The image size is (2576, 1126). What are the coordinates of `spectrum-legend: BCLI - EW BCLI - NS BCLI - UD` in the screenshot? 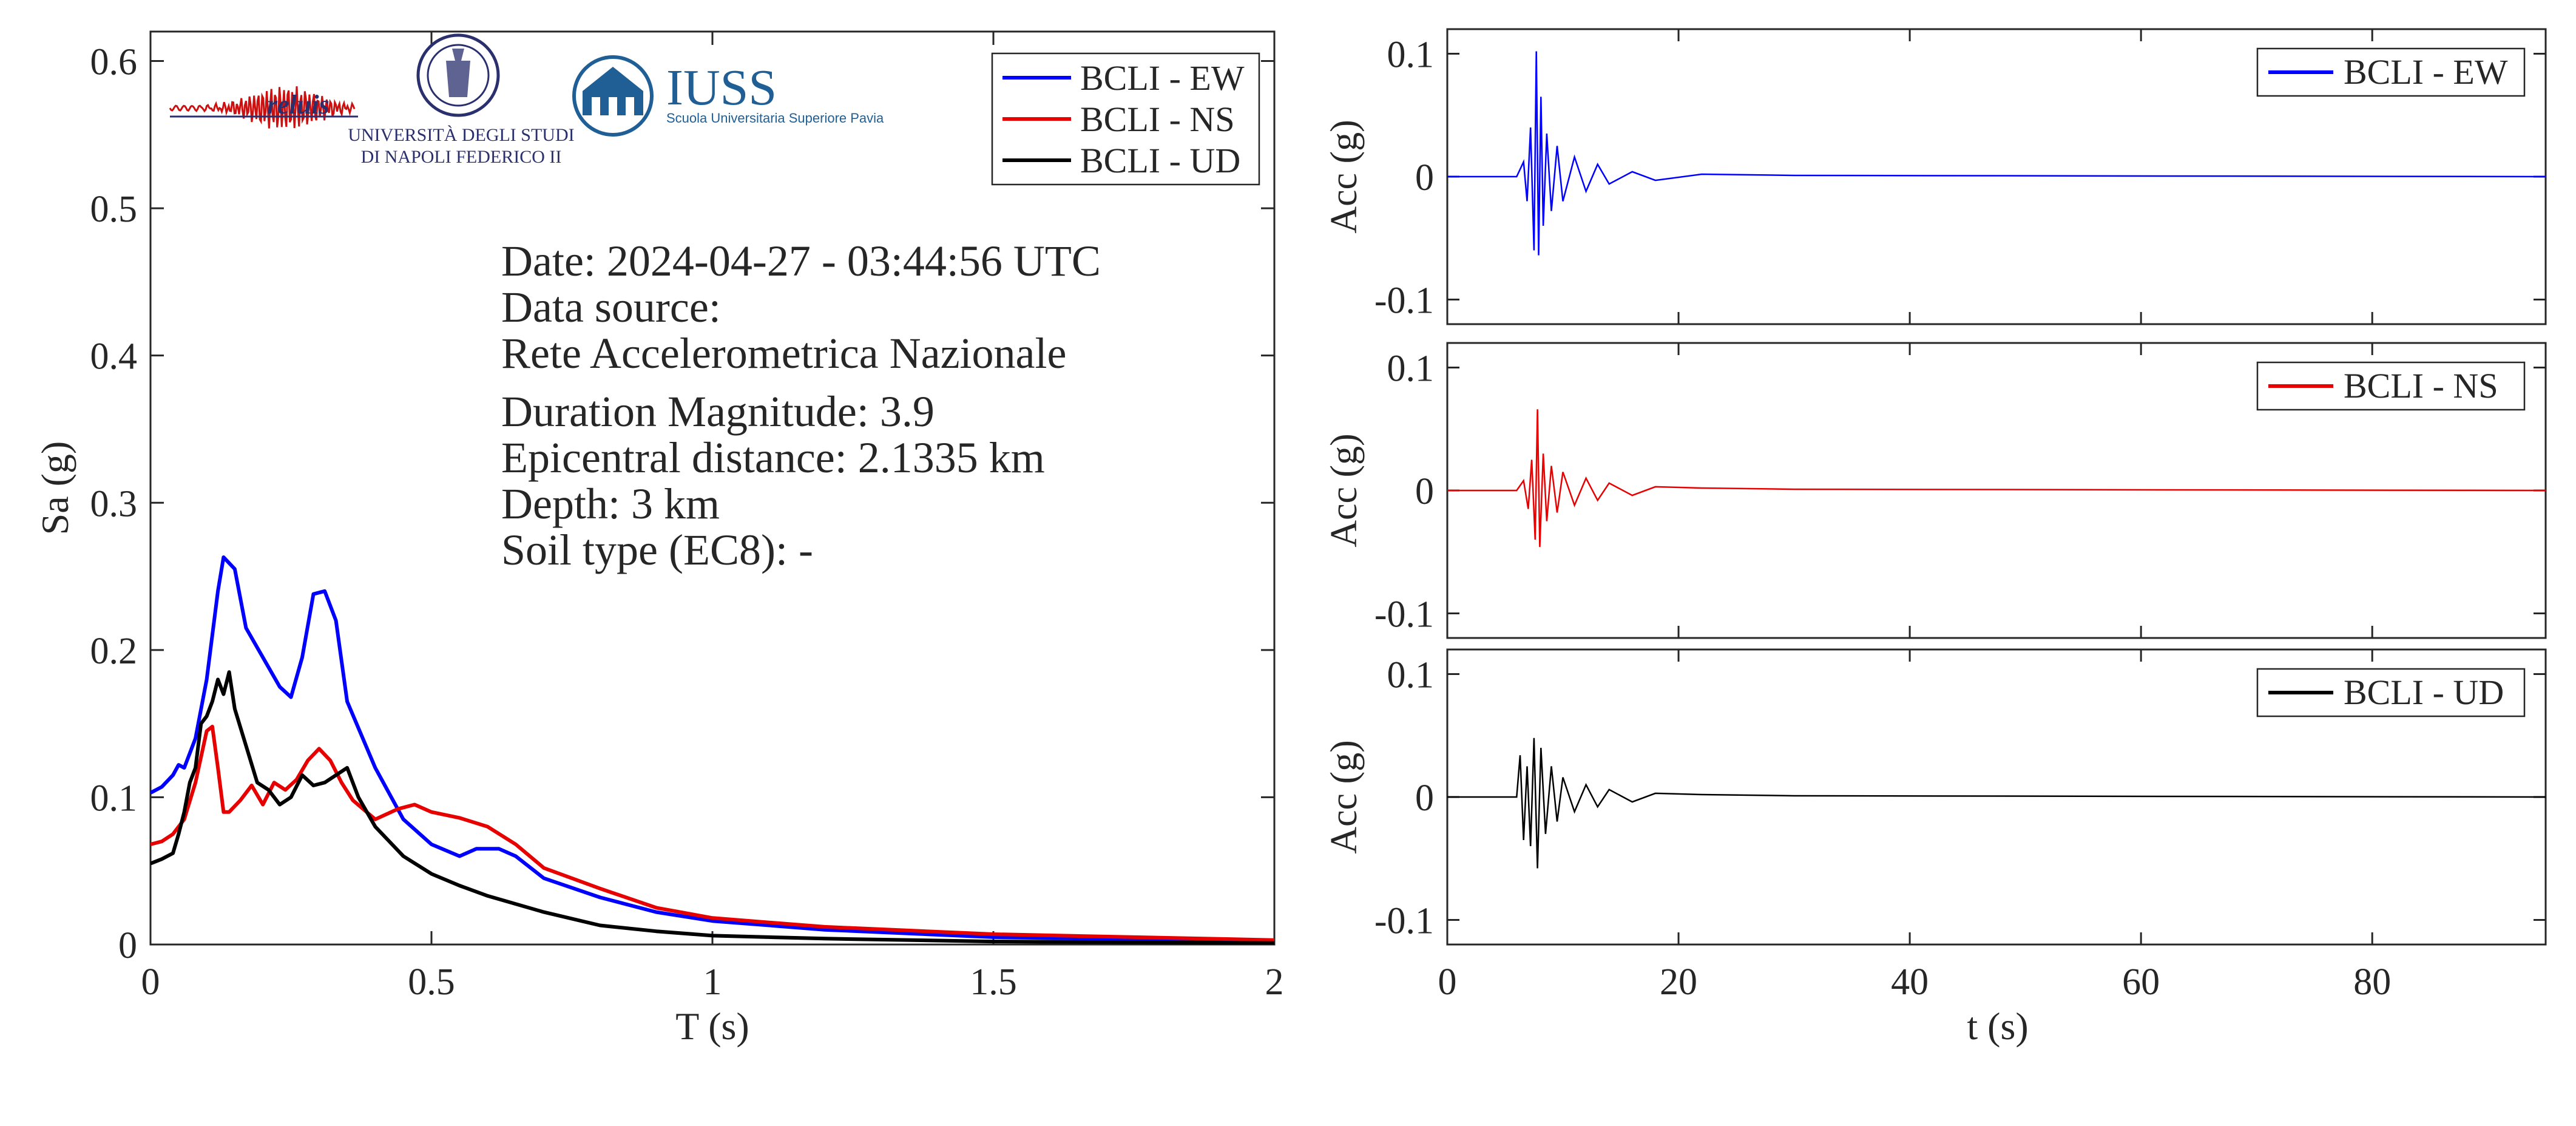 It's located at (1125, 119).